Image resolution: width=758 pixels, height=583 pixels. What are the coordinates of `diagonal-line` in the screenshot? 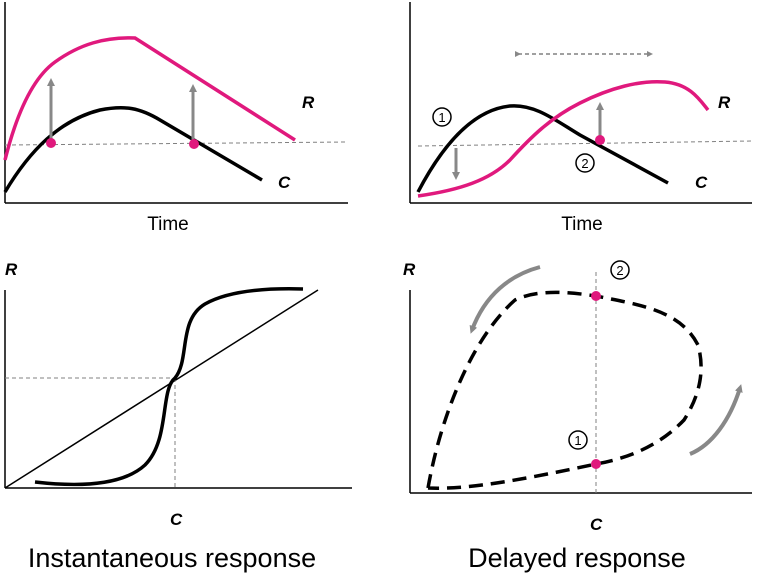 It's located at (161, 389).